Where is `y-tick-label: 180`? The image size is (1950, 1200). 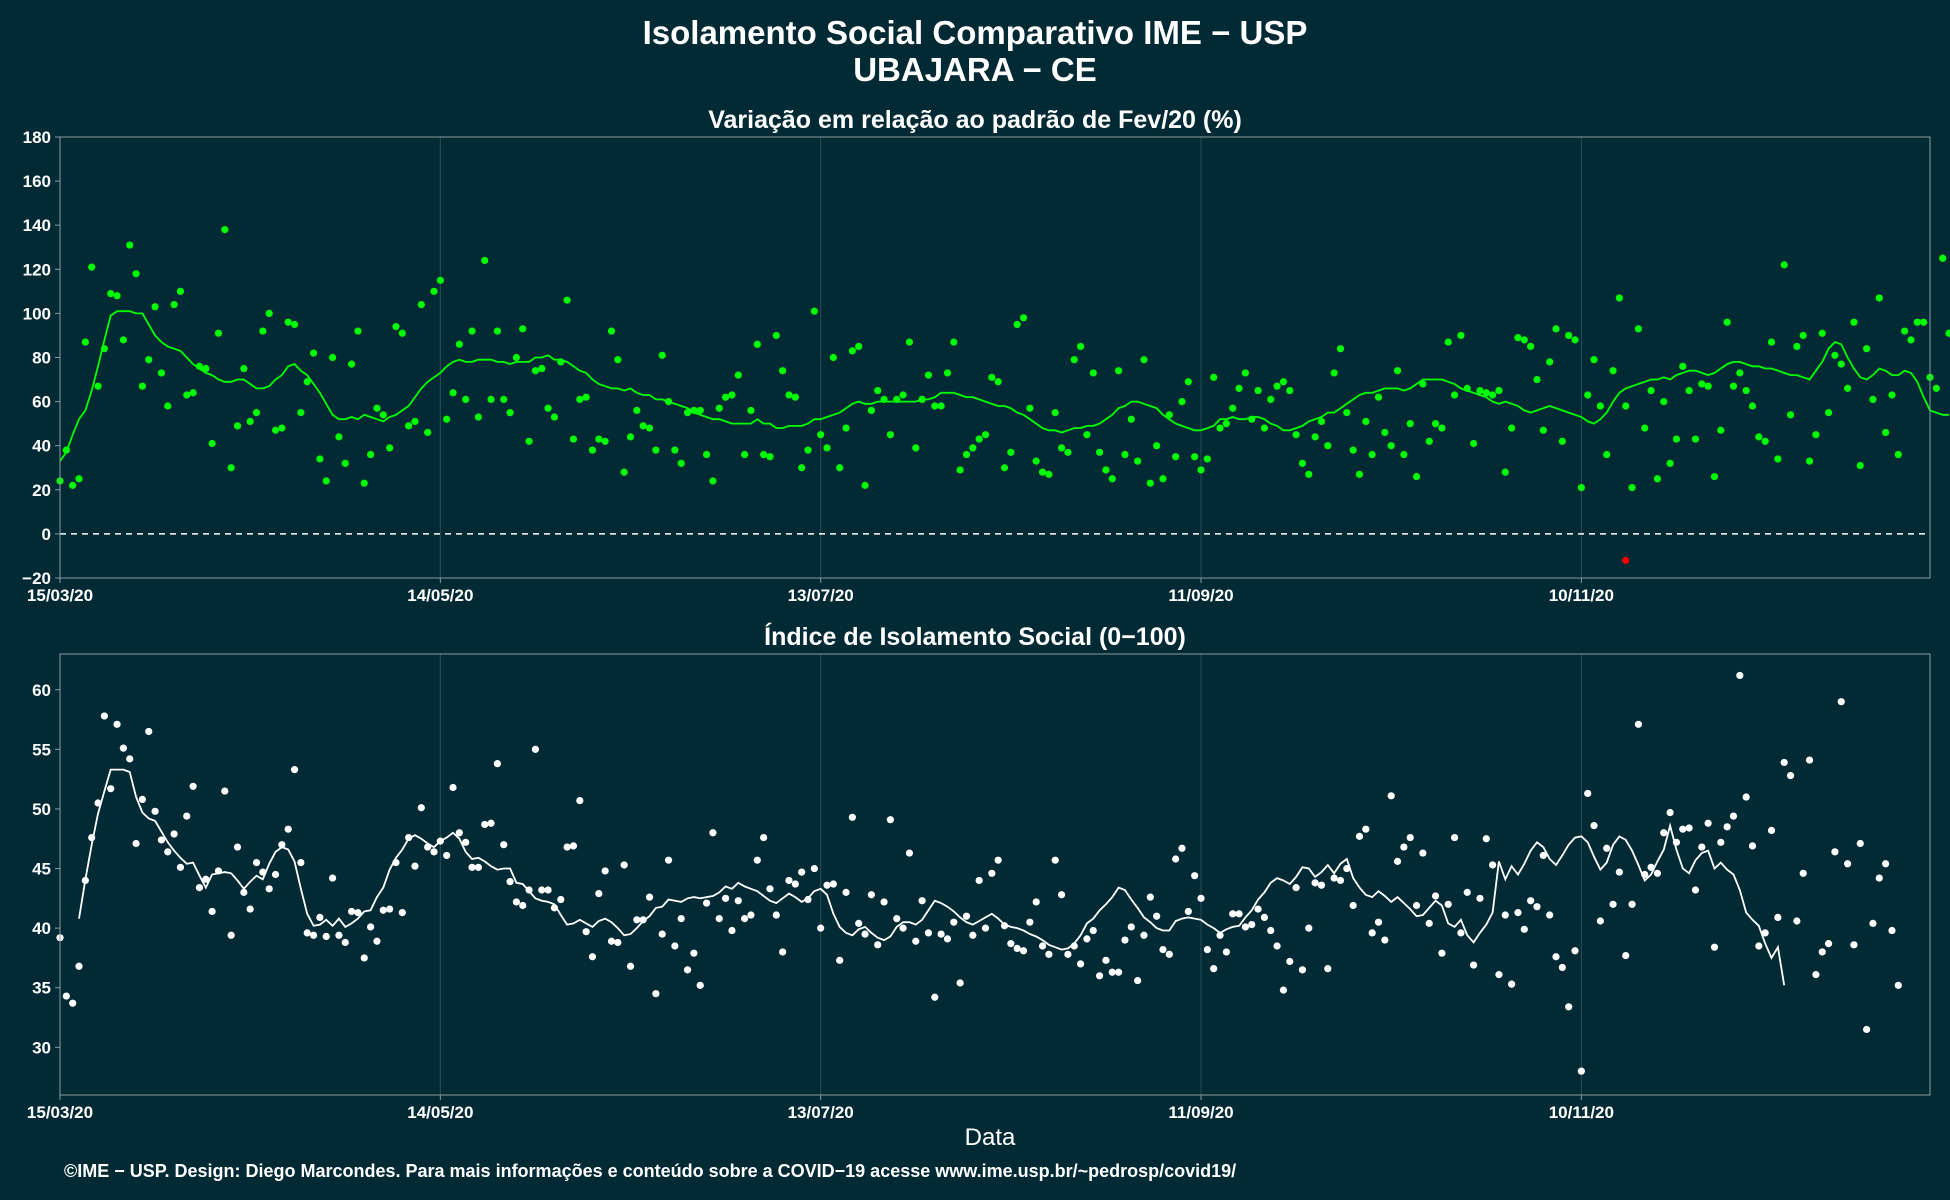 y-tick-label: 180 is located at coordinates (37, 137).